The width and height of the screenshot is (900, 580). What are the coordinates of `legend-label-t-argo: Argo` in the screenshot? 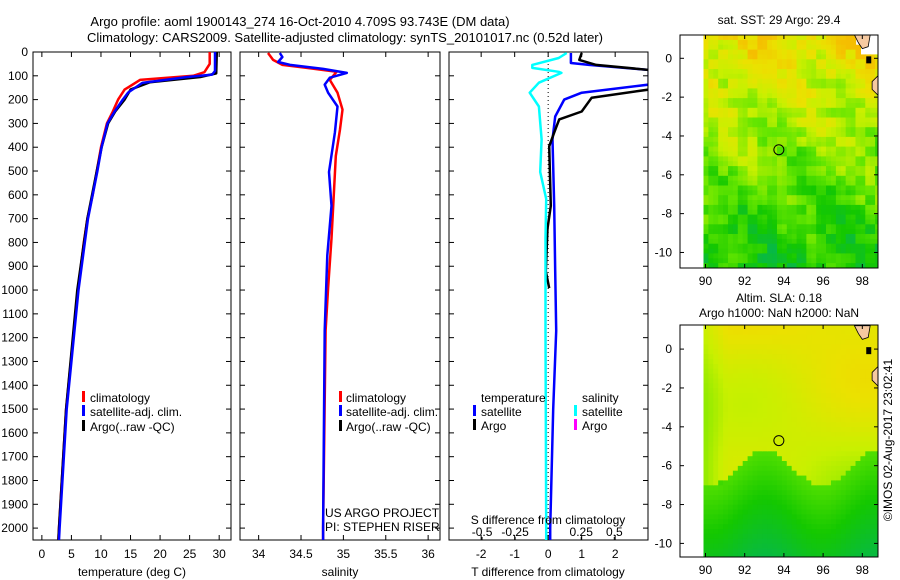 It's located at (494, 426).